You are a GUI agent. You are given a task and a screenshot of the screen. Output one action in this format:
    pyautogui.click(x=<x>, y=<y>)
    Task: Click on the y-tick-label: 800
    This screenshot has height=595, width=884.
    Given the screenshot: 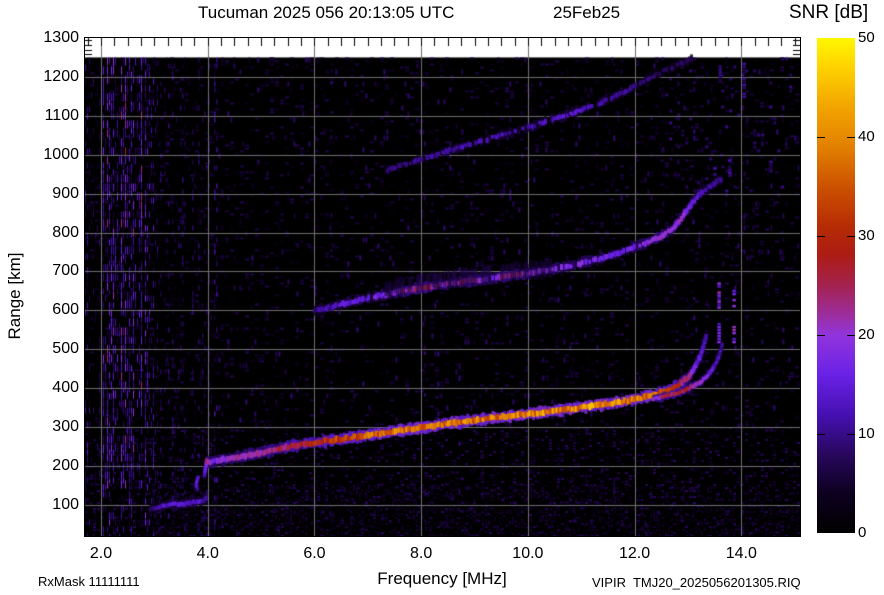 What is the action you would take?
    pyautogui.click(x=65, y=232)
    